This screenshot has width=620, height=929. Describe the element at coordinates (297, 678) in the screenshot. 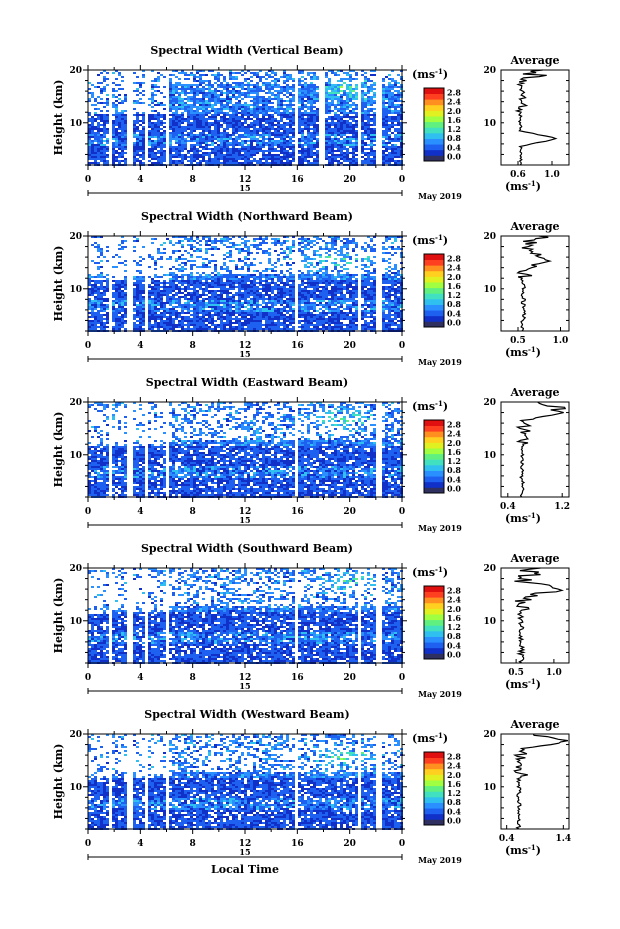

I see `x-tick-label: 16` at that location.